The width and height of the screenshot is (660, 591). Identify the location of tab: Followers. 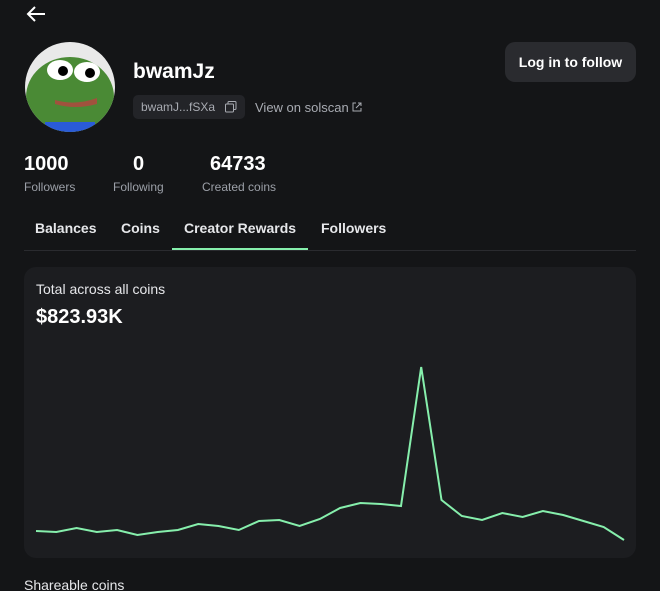
(354, 228).